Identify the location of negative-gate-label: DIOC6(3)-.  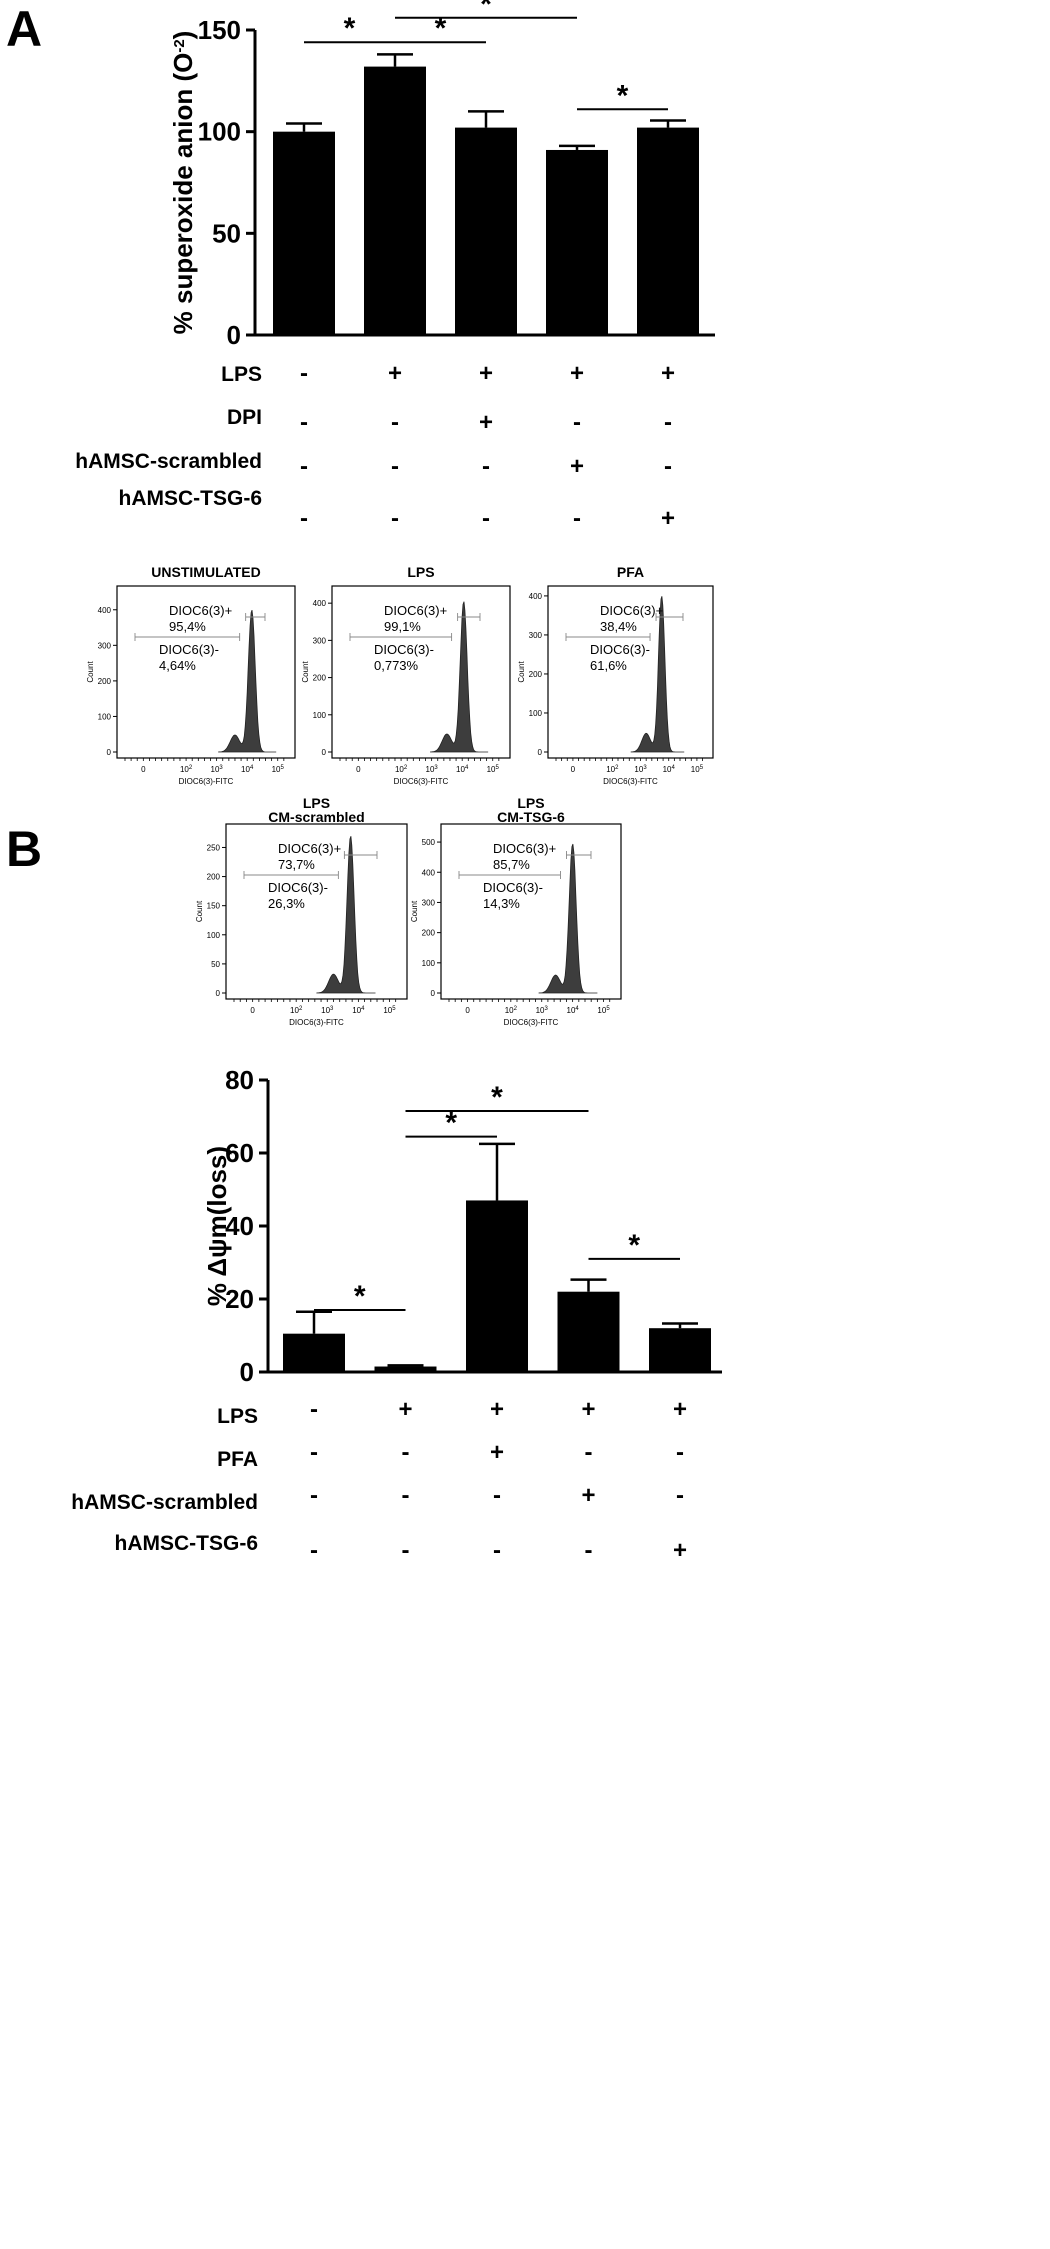
(189, 649).